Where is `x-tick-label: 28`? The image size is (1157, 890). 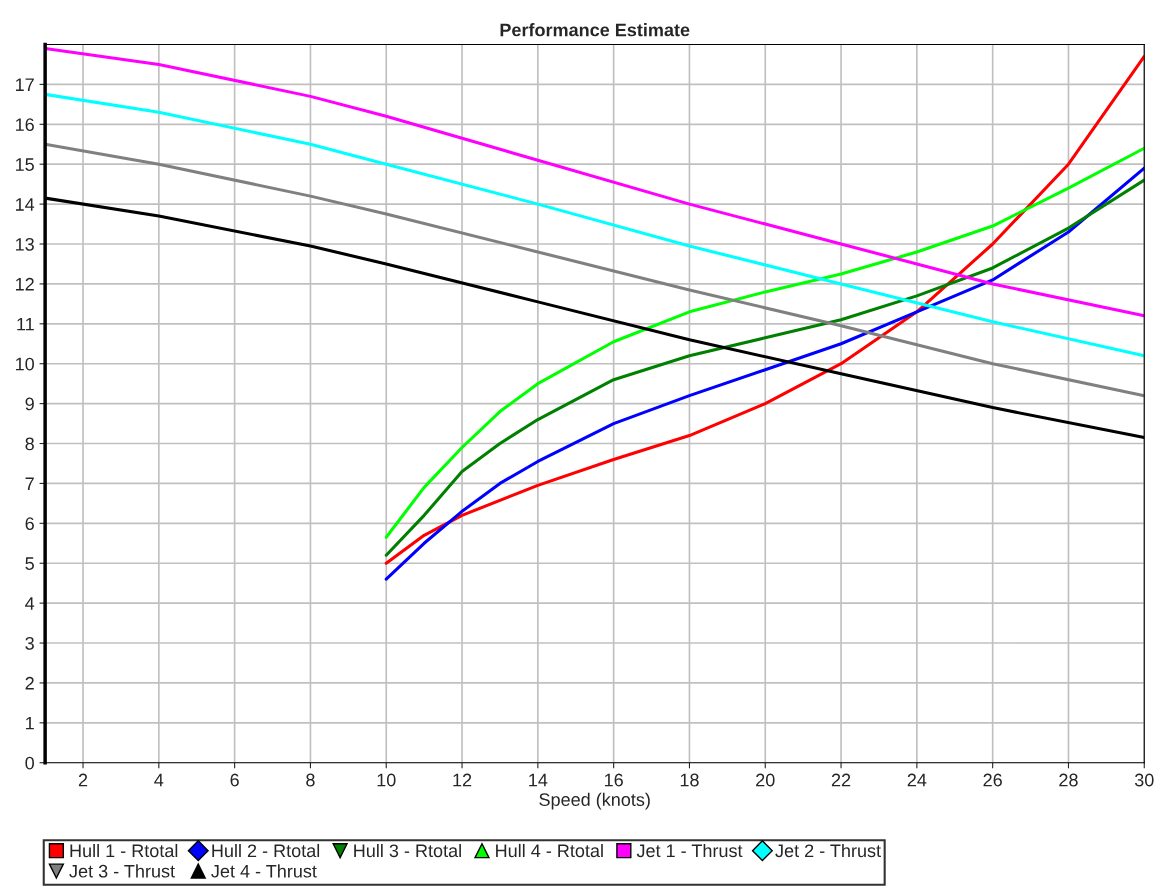
x-tick-label: 28 is located at coordinates (1068, 780).